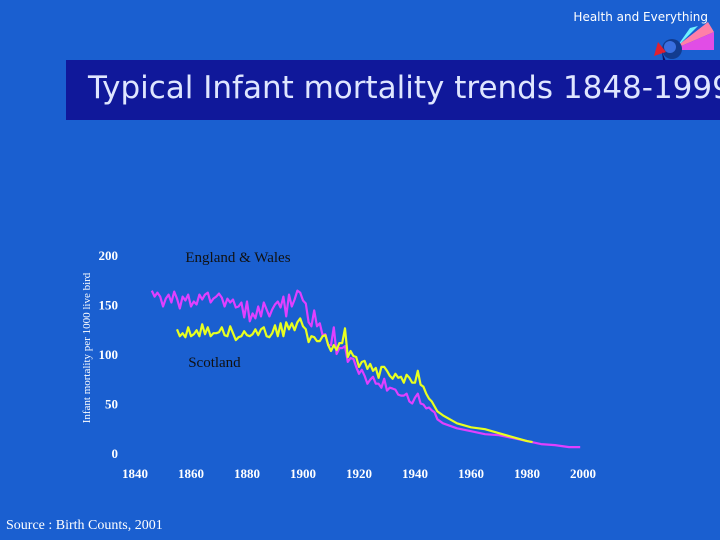  What do you see at coordinates (191, 473) in the screenshot?
I see `x-tick-label: 1860` at bounding box center [191, 473].